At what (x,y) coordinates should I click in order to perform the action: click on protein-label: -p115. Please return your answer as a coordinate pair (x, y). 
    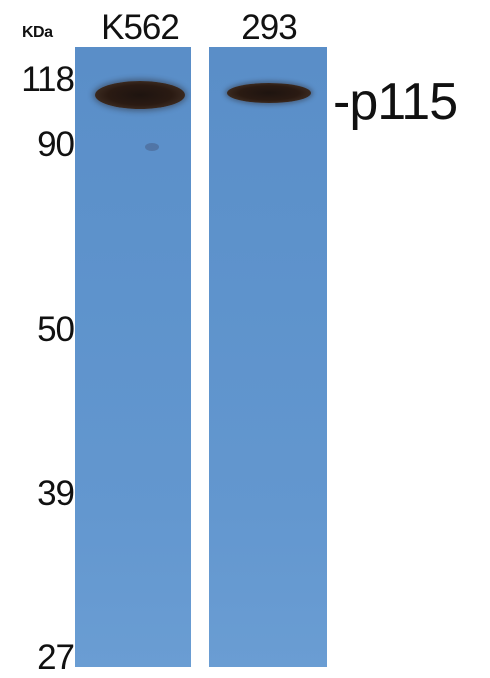
    Looking at the image, I should click on (395, 102).